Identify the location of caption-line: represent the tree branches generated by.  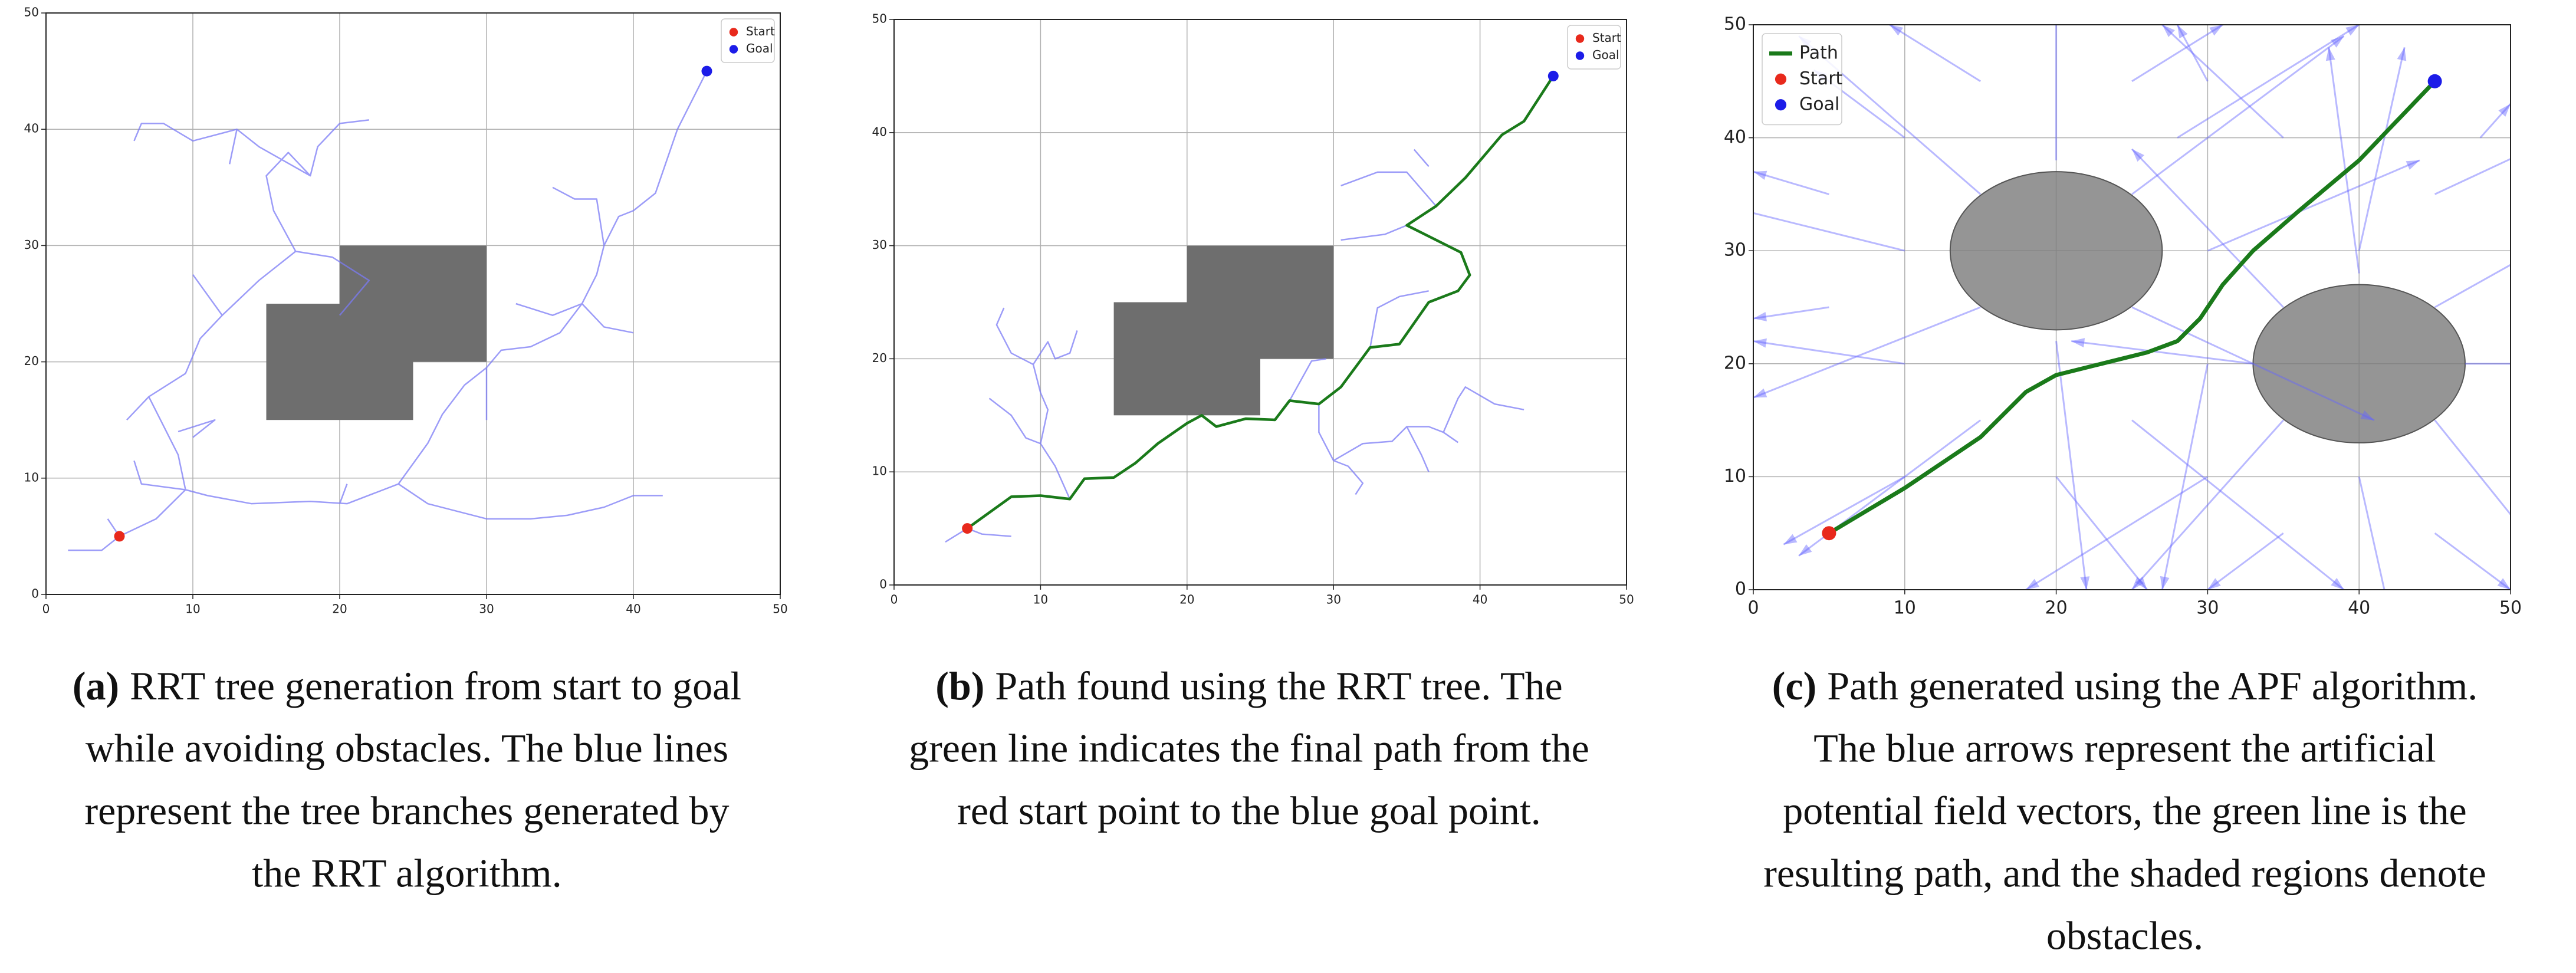
(406, 811).